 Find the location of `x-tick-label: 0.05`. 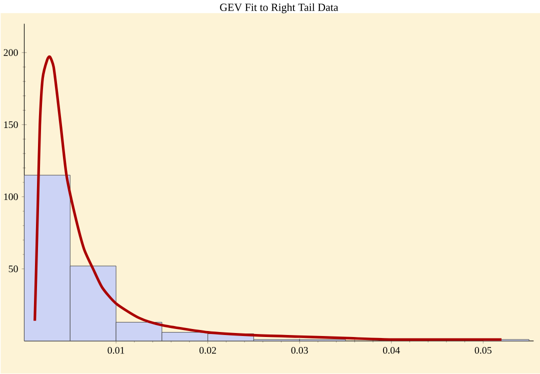

x-tick-label: 0.05 is located at coordinates (483, 350).